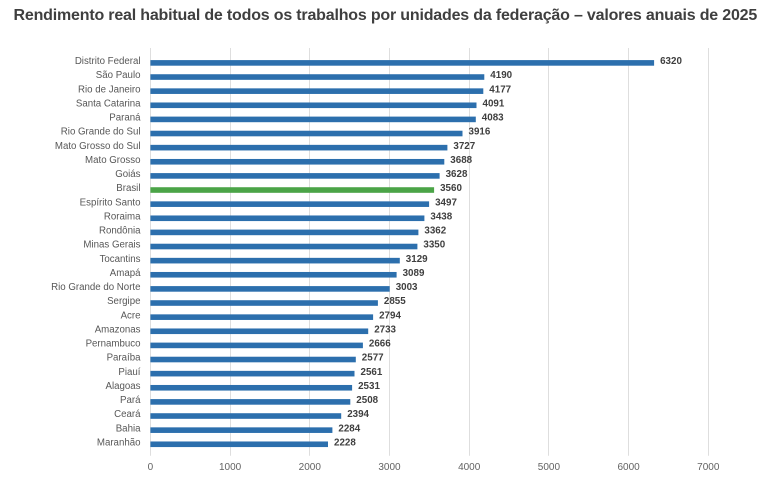  What do you see at coordinates (464, 146) in the screenshot?
I see `svg-text: 3727` at bounding box center [464, 146].